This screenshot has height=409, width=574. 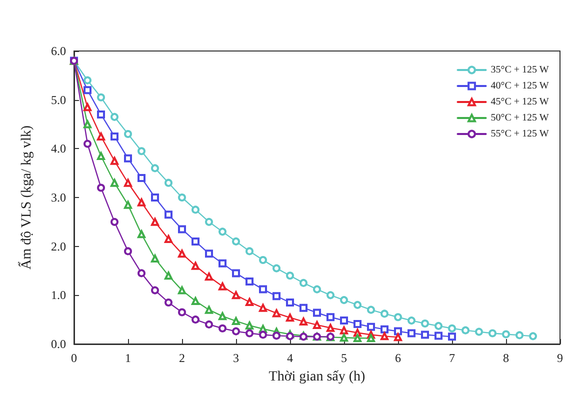 What do you see at coordinates (128, 358) in the screenshot?
I see `x-tick-label: 1` at bounding box center [128, 358].